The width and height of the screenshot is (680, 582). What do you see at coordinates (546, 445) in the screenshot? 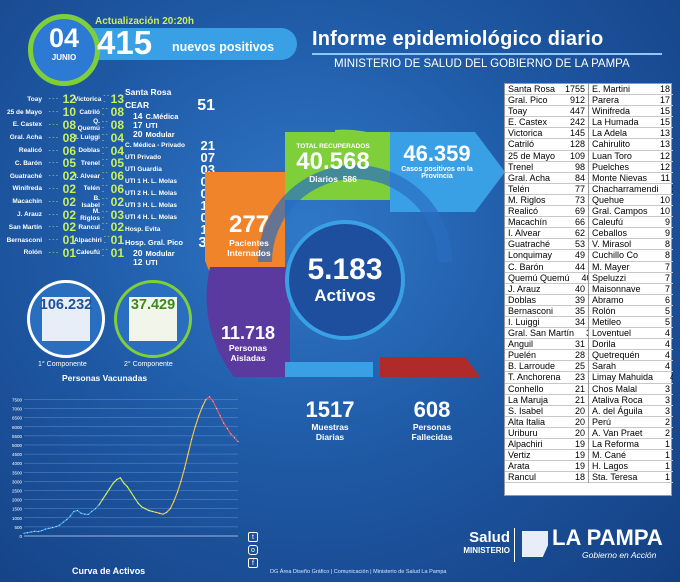
I see `table-row: Alpachiri 19` at bounding box center [546, 445].